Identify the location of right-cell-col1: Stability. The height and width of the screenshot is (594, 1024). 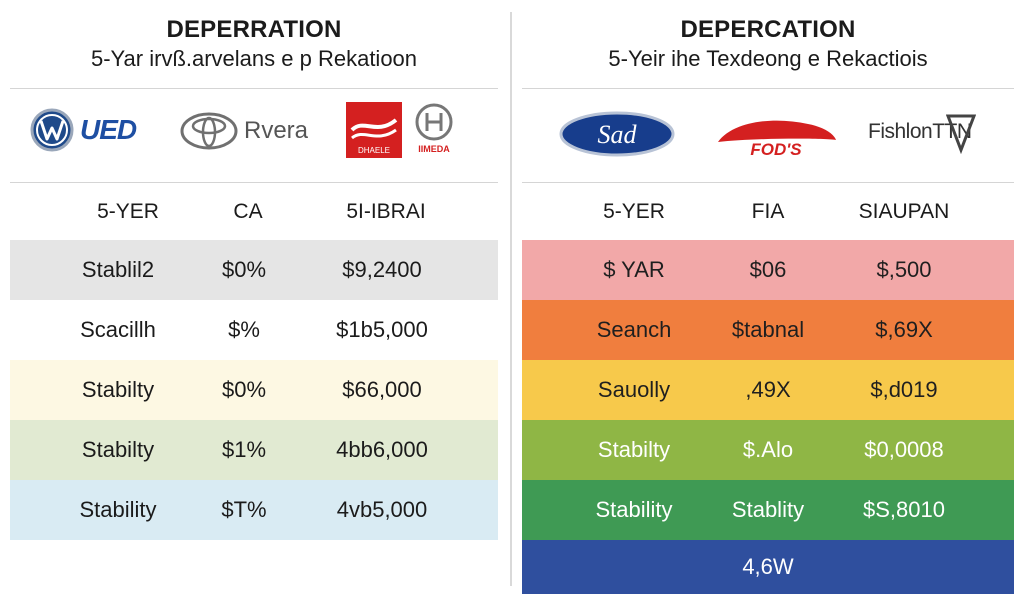
(634, 509).